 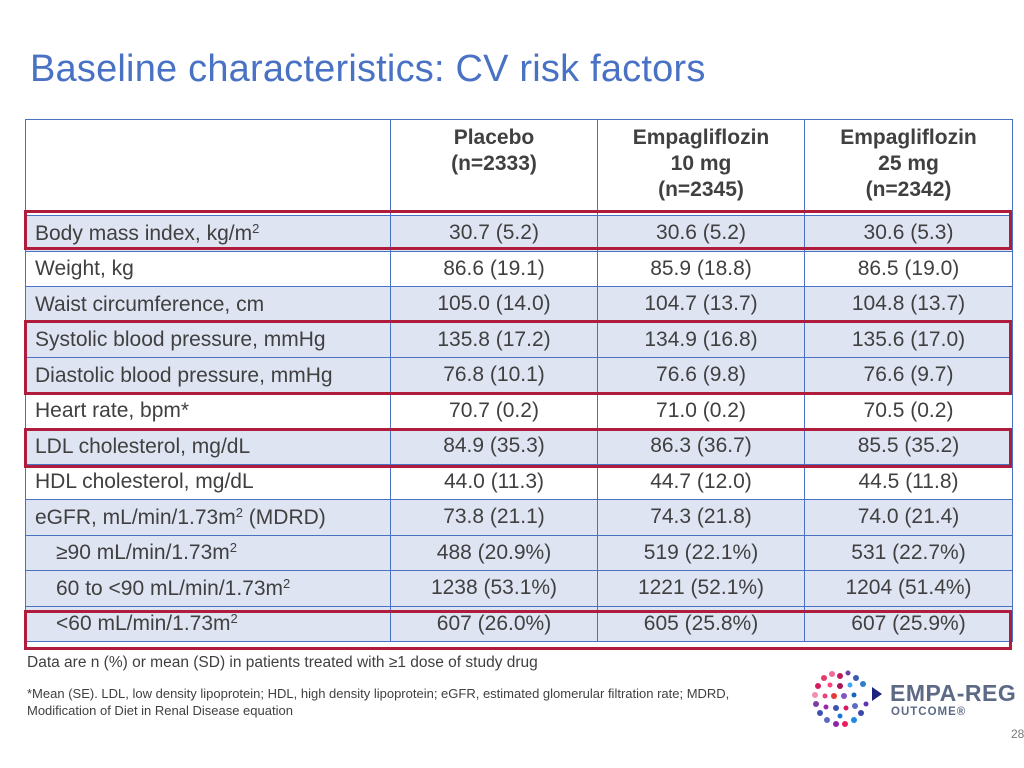 What do you see at coordinates (1017, 734) in the screenshot?
I see `page-number: 28` at bounding box center [1017, 734].